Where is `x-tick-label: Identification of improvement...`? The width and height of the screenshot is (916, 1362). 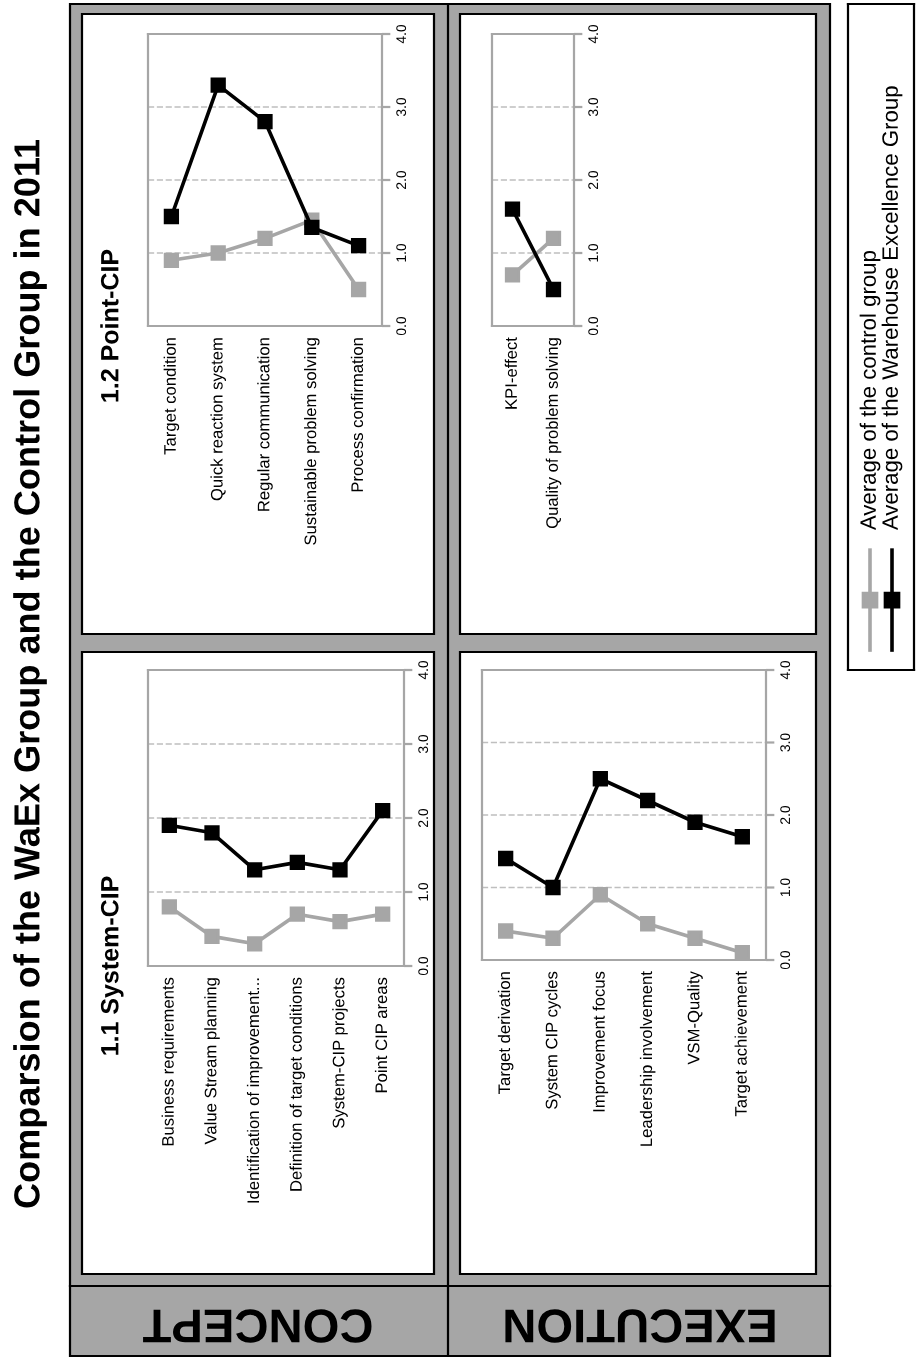
x-tick-label: Identification of improvement... is located at coordinates (254, 1090).